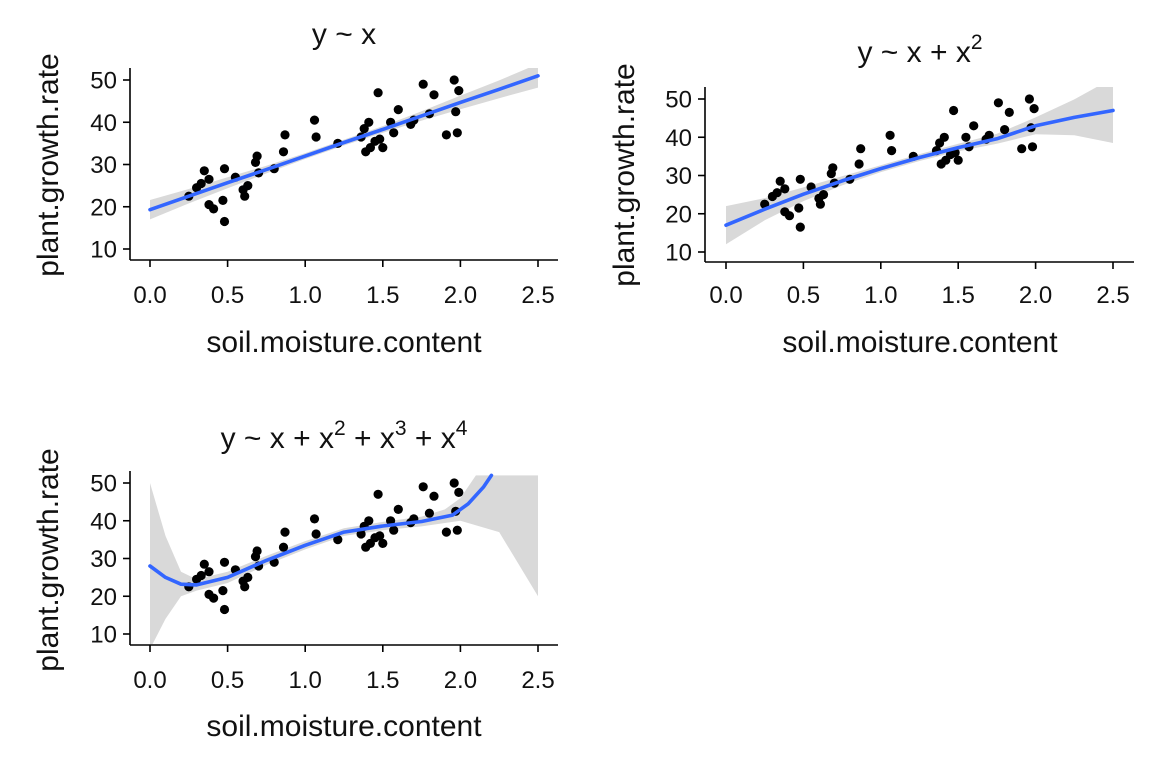  Describe the element at coordinates (48, 559) in the screenshot. I see `y-axis-title: plant.growth.rate` at that location.